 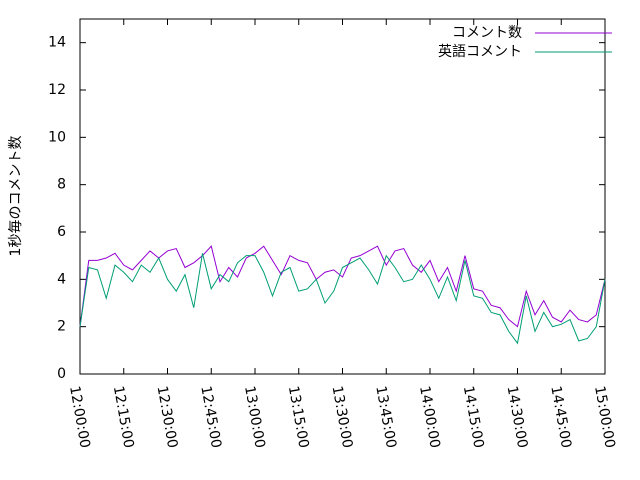 What do you see at coordinates (61, 279) in the screenshot?
I see `y-tick-label: 4` at bounding box center [61, 279].